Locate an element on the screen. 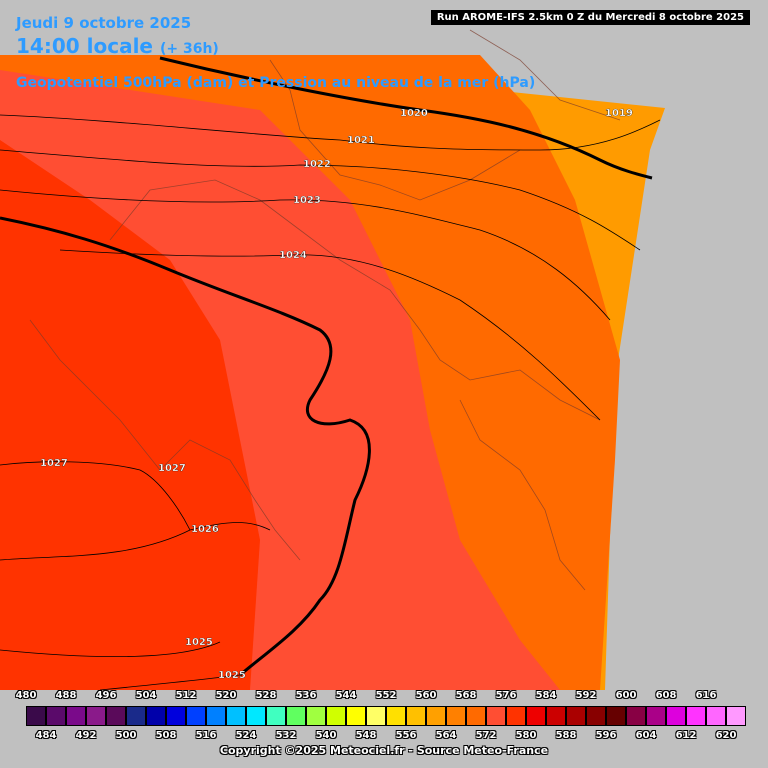  scale-label-bottom: 492 is located at coordinates (86, 735).